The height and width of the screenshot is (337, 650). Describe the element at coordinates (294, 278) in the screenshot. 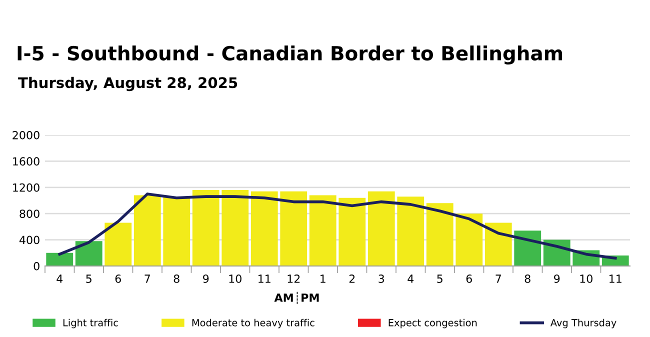

I see `x-tick-label: 12` at that location.